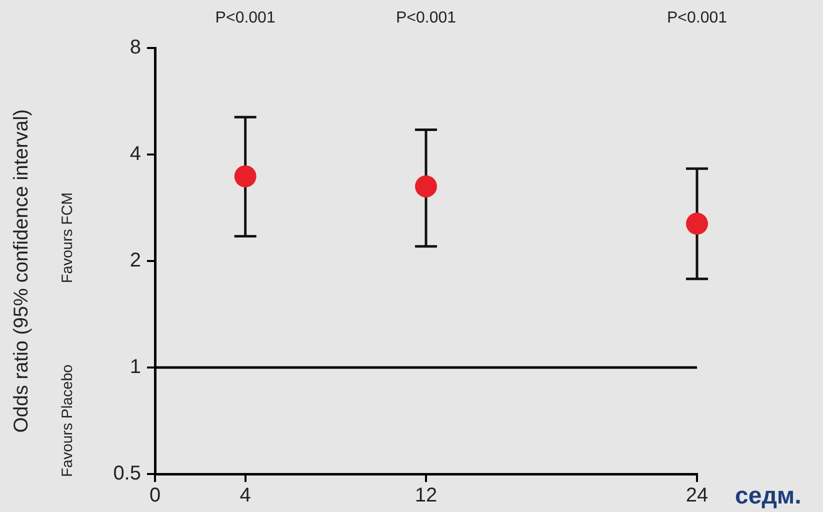  What do you see at coordinates (67, 421) in the screenshot?
I see `text: Favours Placebo` at bounding box center [67, 421].